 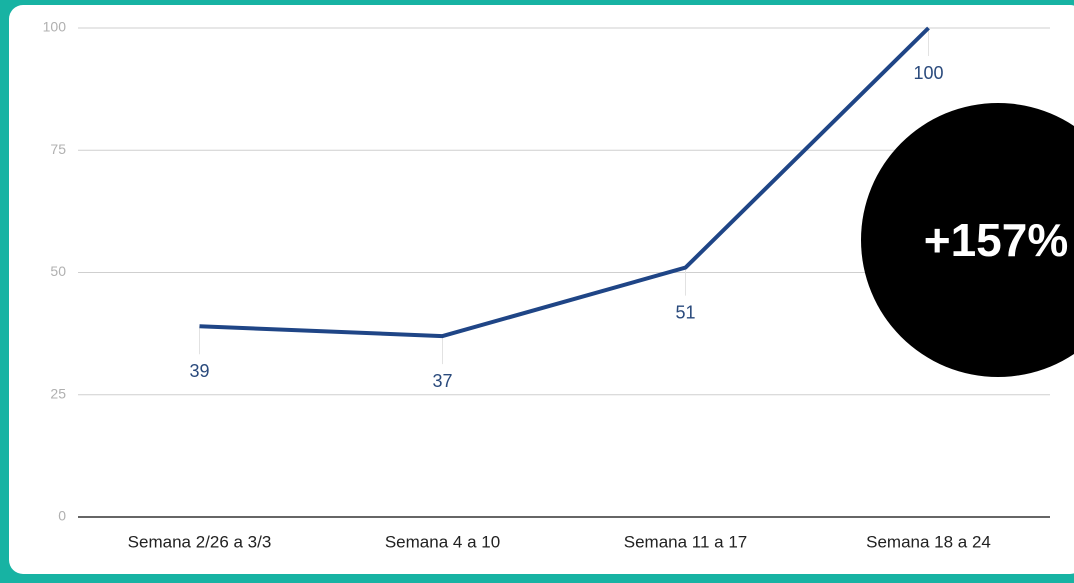 I want to click on y-tick-label: 75, so click(x=58, y=149).